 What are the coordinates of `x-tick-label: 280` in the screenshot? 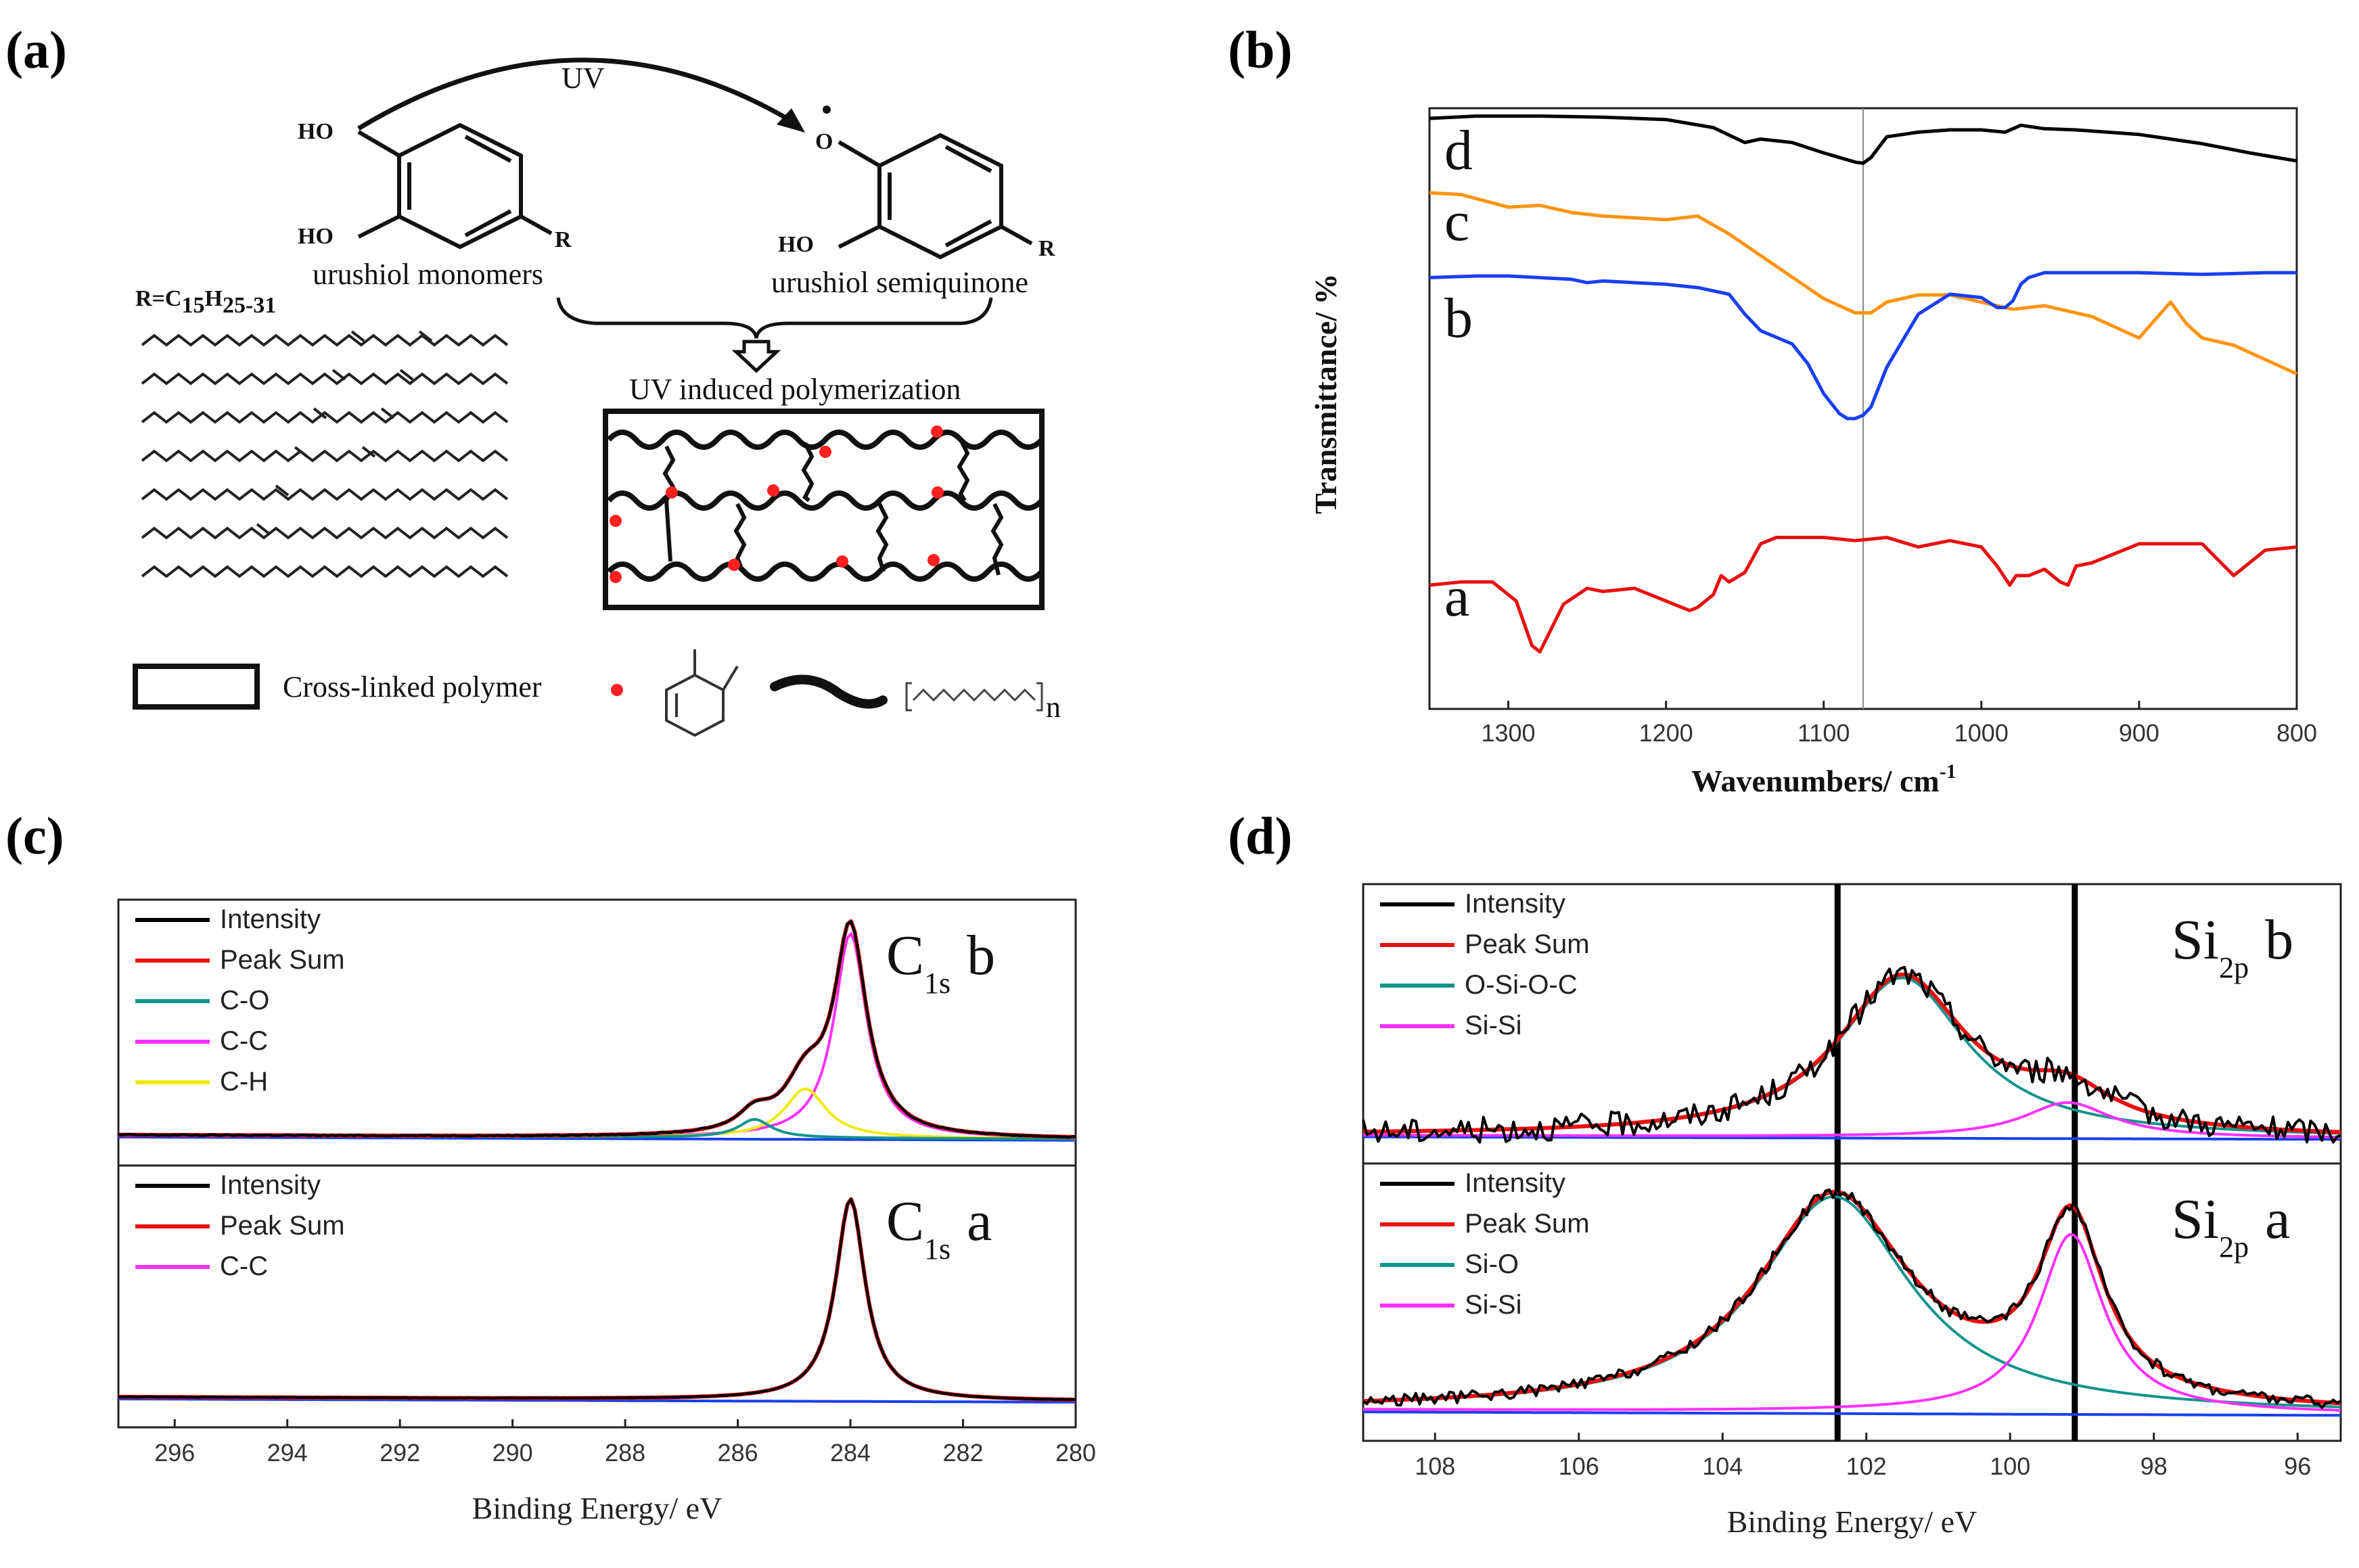 It's located at (1076, 1453).